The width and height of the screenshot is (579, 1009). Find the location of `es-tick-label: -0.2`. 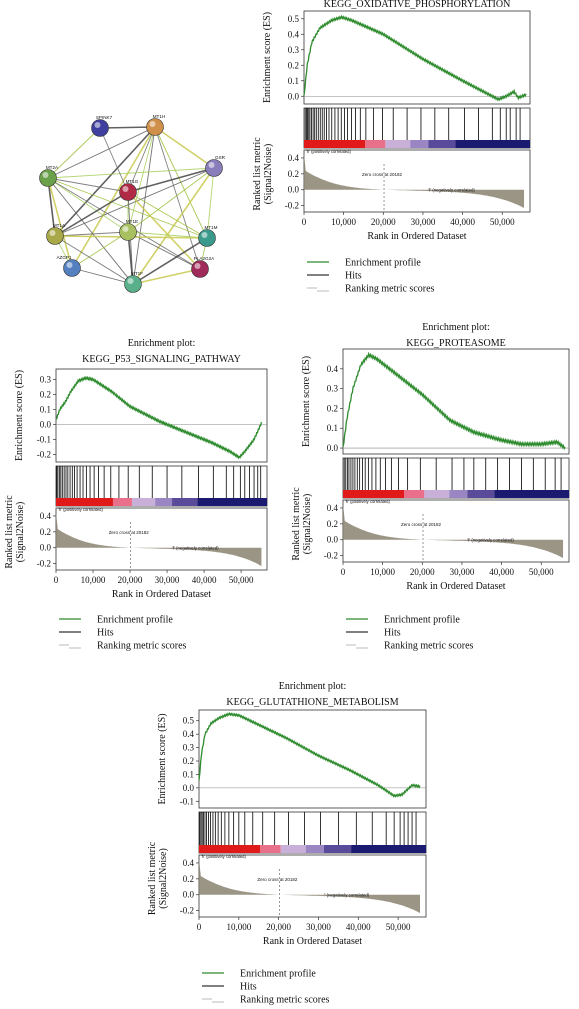

es-tick-label: -0.2 is located at coordinates (44, 455).